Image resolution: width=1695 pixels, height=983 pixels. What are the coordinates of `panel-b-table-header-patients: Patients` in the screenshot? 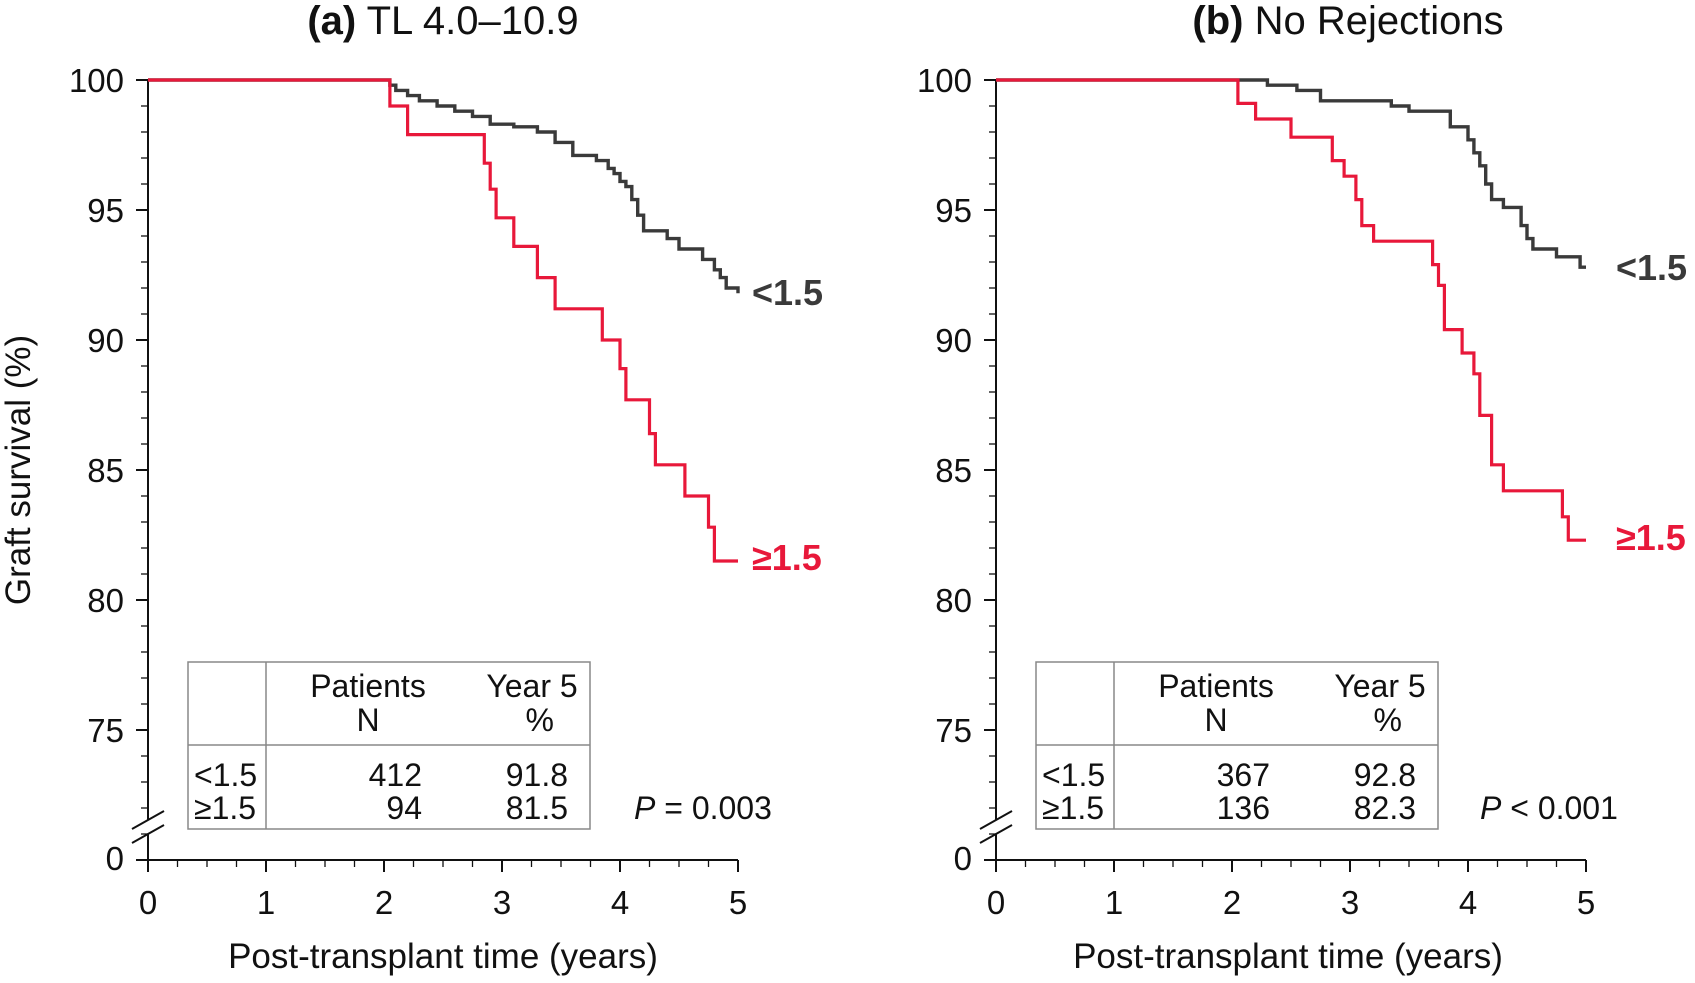 It's located at (1216, 686).